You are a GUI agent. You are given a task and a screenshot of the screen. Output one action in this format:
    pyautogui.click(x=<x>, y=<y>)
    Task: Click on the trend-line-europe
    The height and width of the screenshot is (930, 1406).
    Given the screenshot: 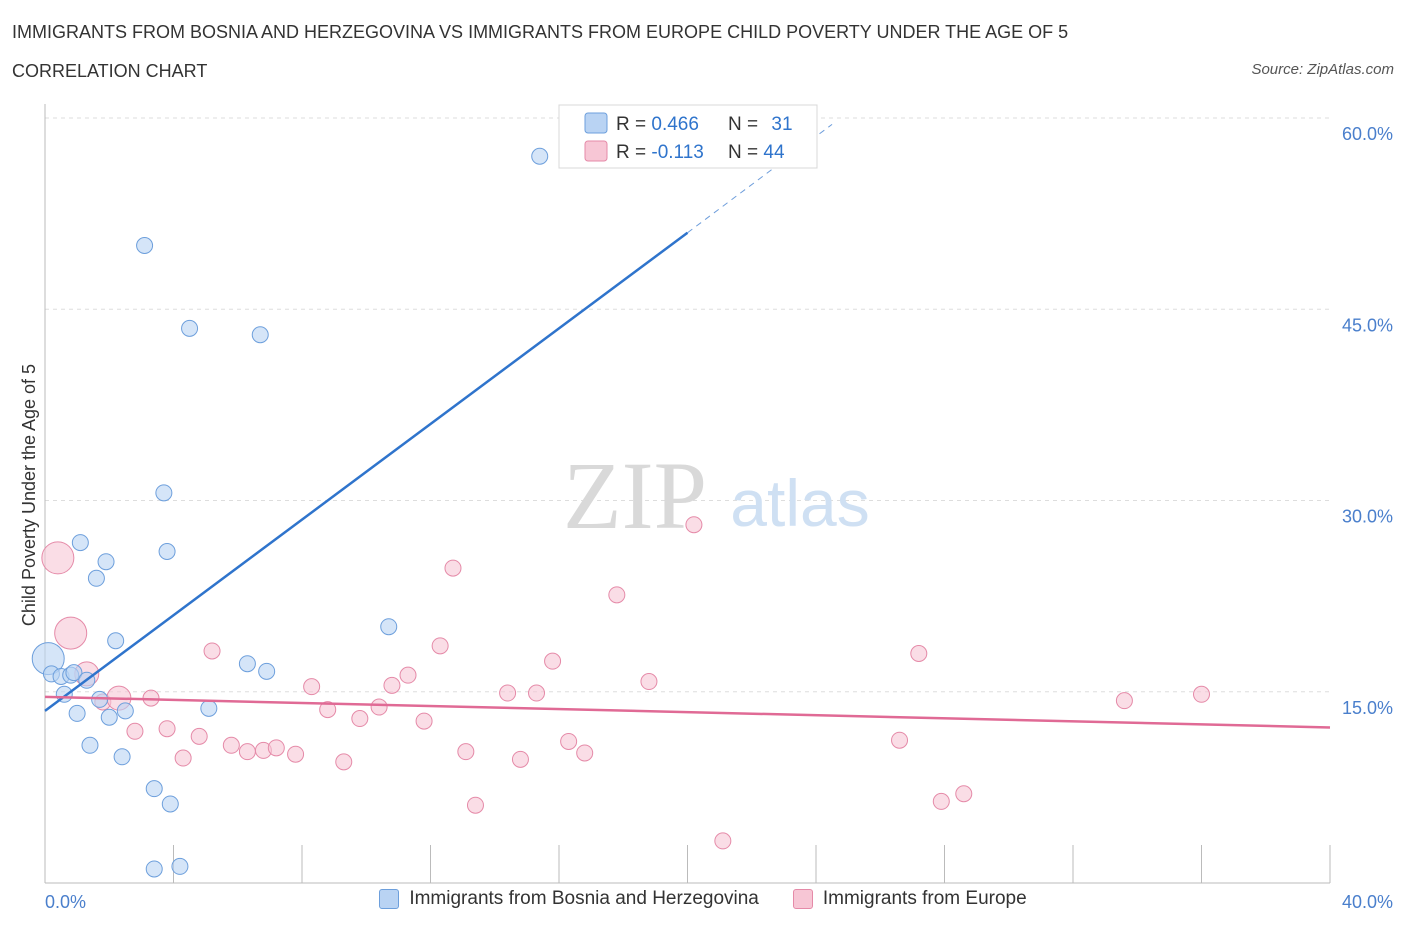 What is the action you would take?
    pyautogui.click(x=687, y=712)
    